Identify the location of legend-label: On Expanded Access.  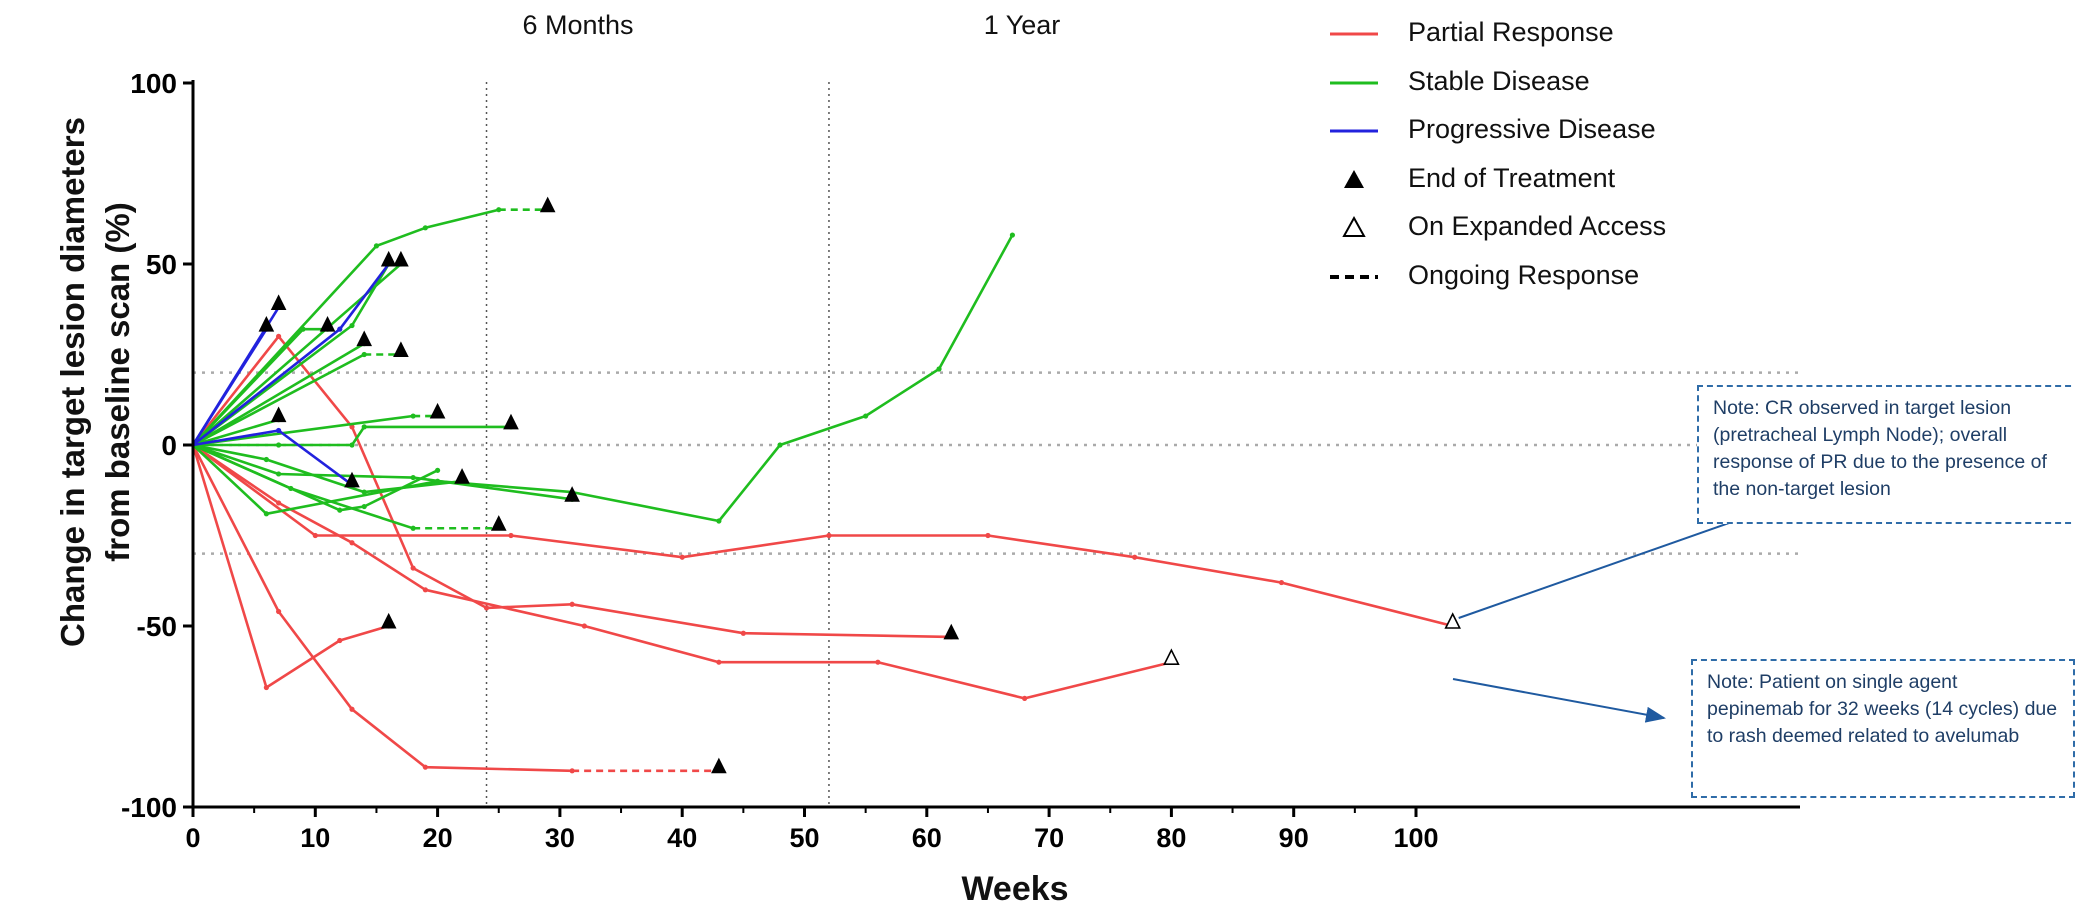
(1537, 226).